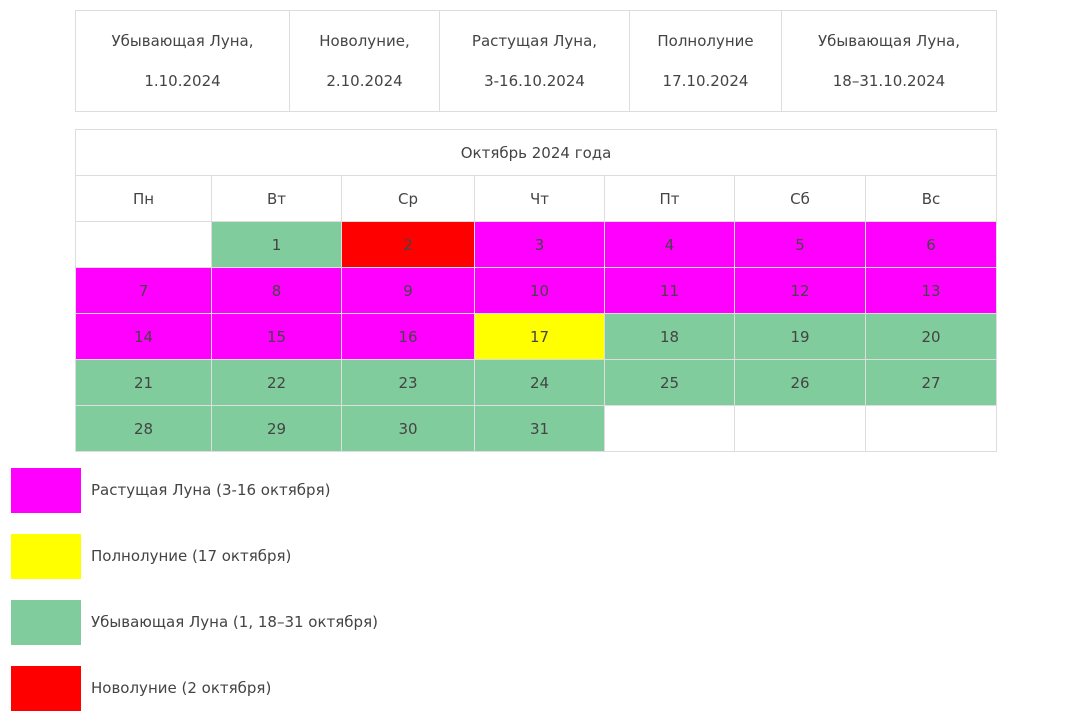 The width and height of the screenshot is (1089, 723). What do you see at coordinates (800, 336) in the screenshot?
I see `calendar-day-cell: 19` at bounding box center [800, 336].